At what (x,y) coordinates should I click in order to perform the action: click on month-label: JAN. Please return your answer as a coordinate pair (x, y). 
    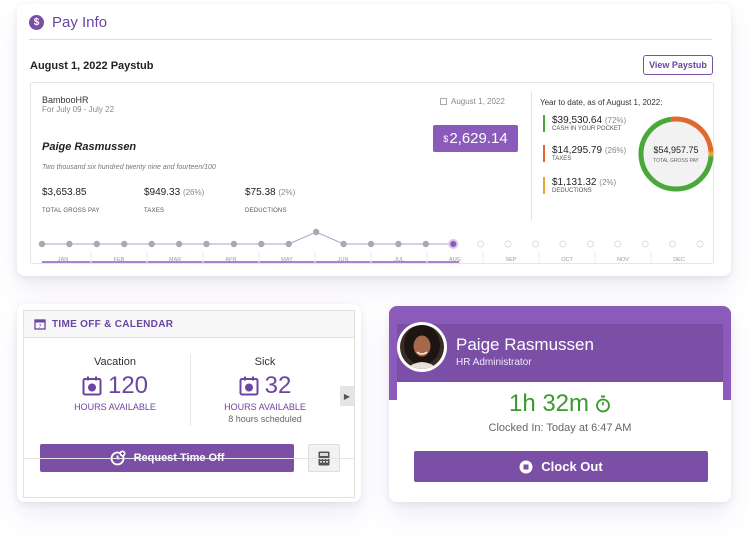
    Looking at the image, I should click on (63, 260).